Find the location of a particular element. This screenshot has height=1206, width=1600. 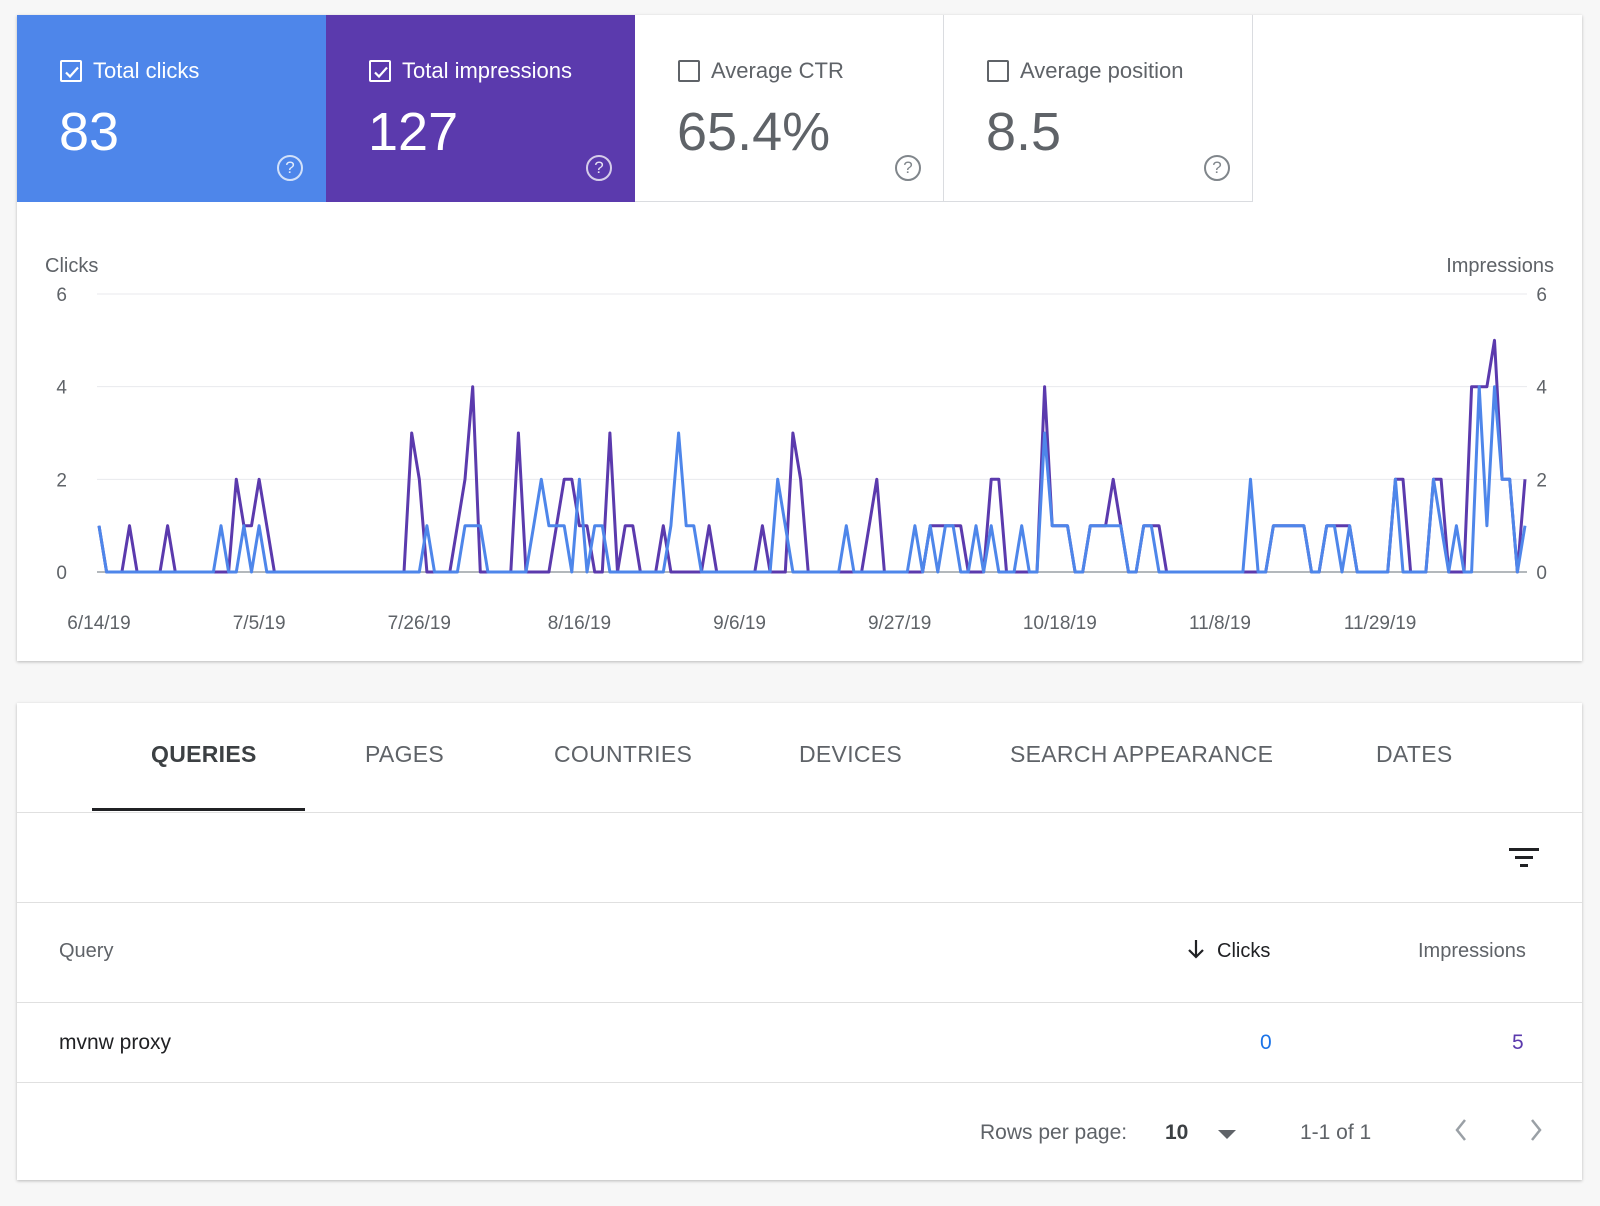

x-tick-label: 11/8/19 is located at coordinates (1220, 623).